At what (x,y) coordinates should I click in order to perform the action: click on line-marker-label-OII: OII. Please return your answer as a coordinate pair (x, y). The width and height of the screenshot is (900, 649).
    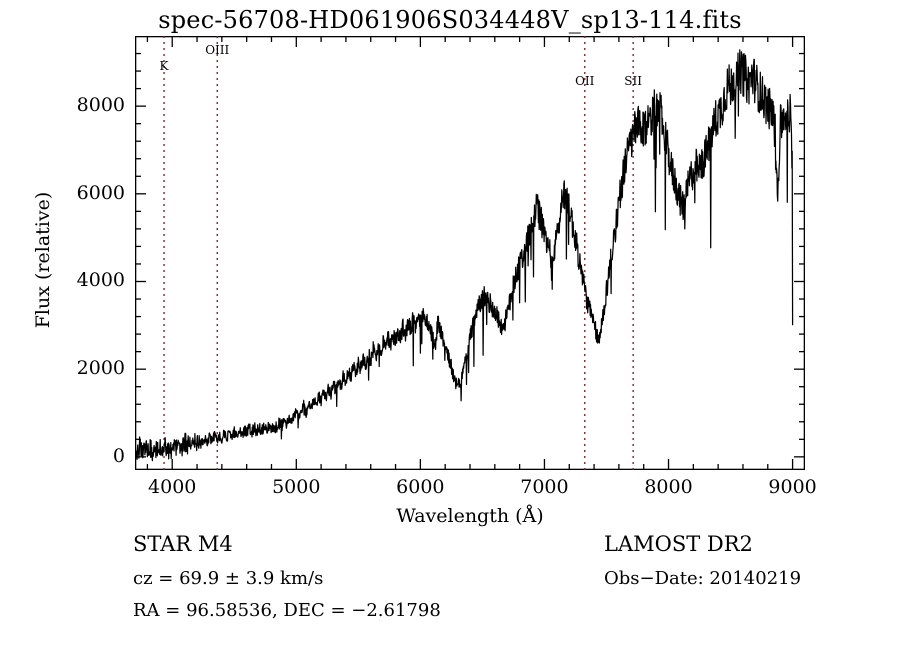
    Looking at the image, I should click on (585, 81).